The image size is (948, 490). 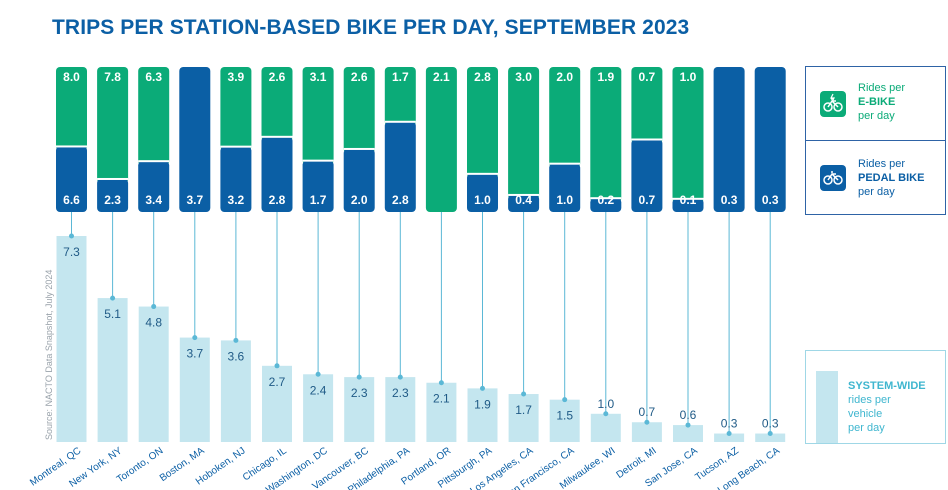 What do you see at coordinates (833, 104) in the screenshot?
I see `ebike-icon` at bounding box center [833, 104].